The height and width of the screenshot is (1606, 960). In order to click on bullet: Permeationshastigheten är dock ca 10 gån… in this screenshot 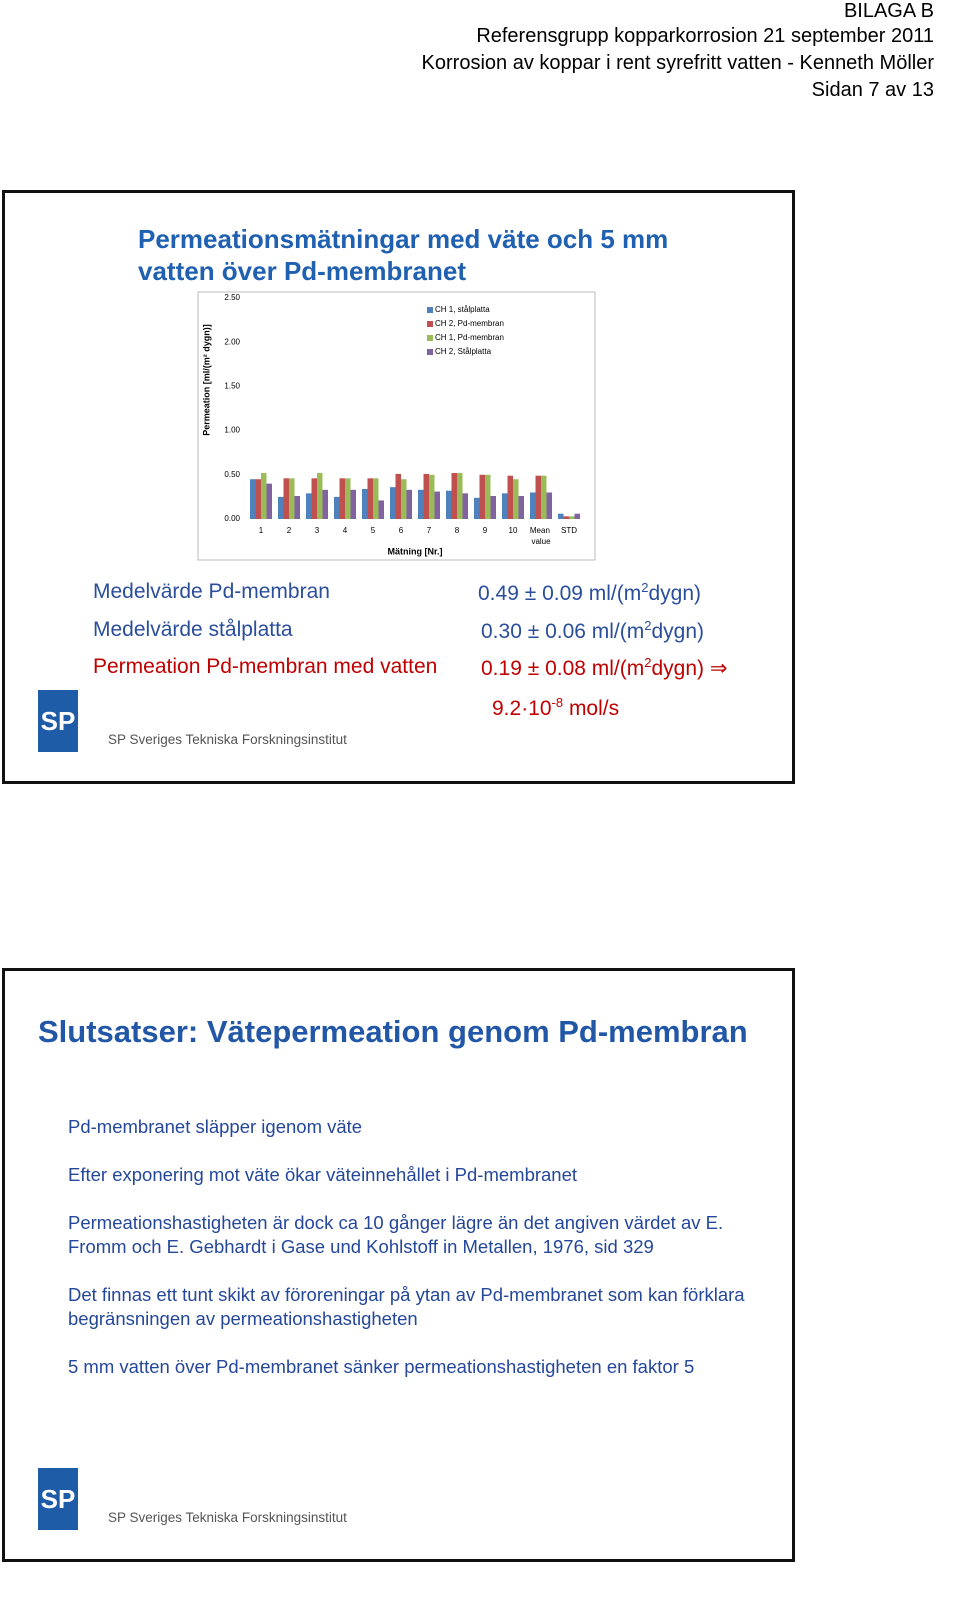, I will do `click(396, 1234)`.